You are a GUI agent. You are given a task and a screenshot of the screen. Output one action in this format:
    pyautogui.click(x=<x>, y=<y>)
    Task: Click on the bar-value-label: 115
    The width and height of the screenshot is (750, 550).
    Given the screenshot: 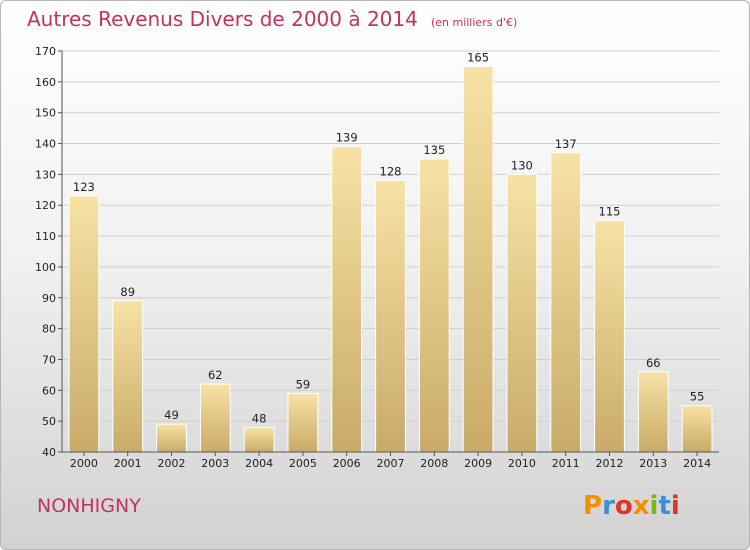 What is the action you would take?
    pyautogui.click(x=610, y=212)
    